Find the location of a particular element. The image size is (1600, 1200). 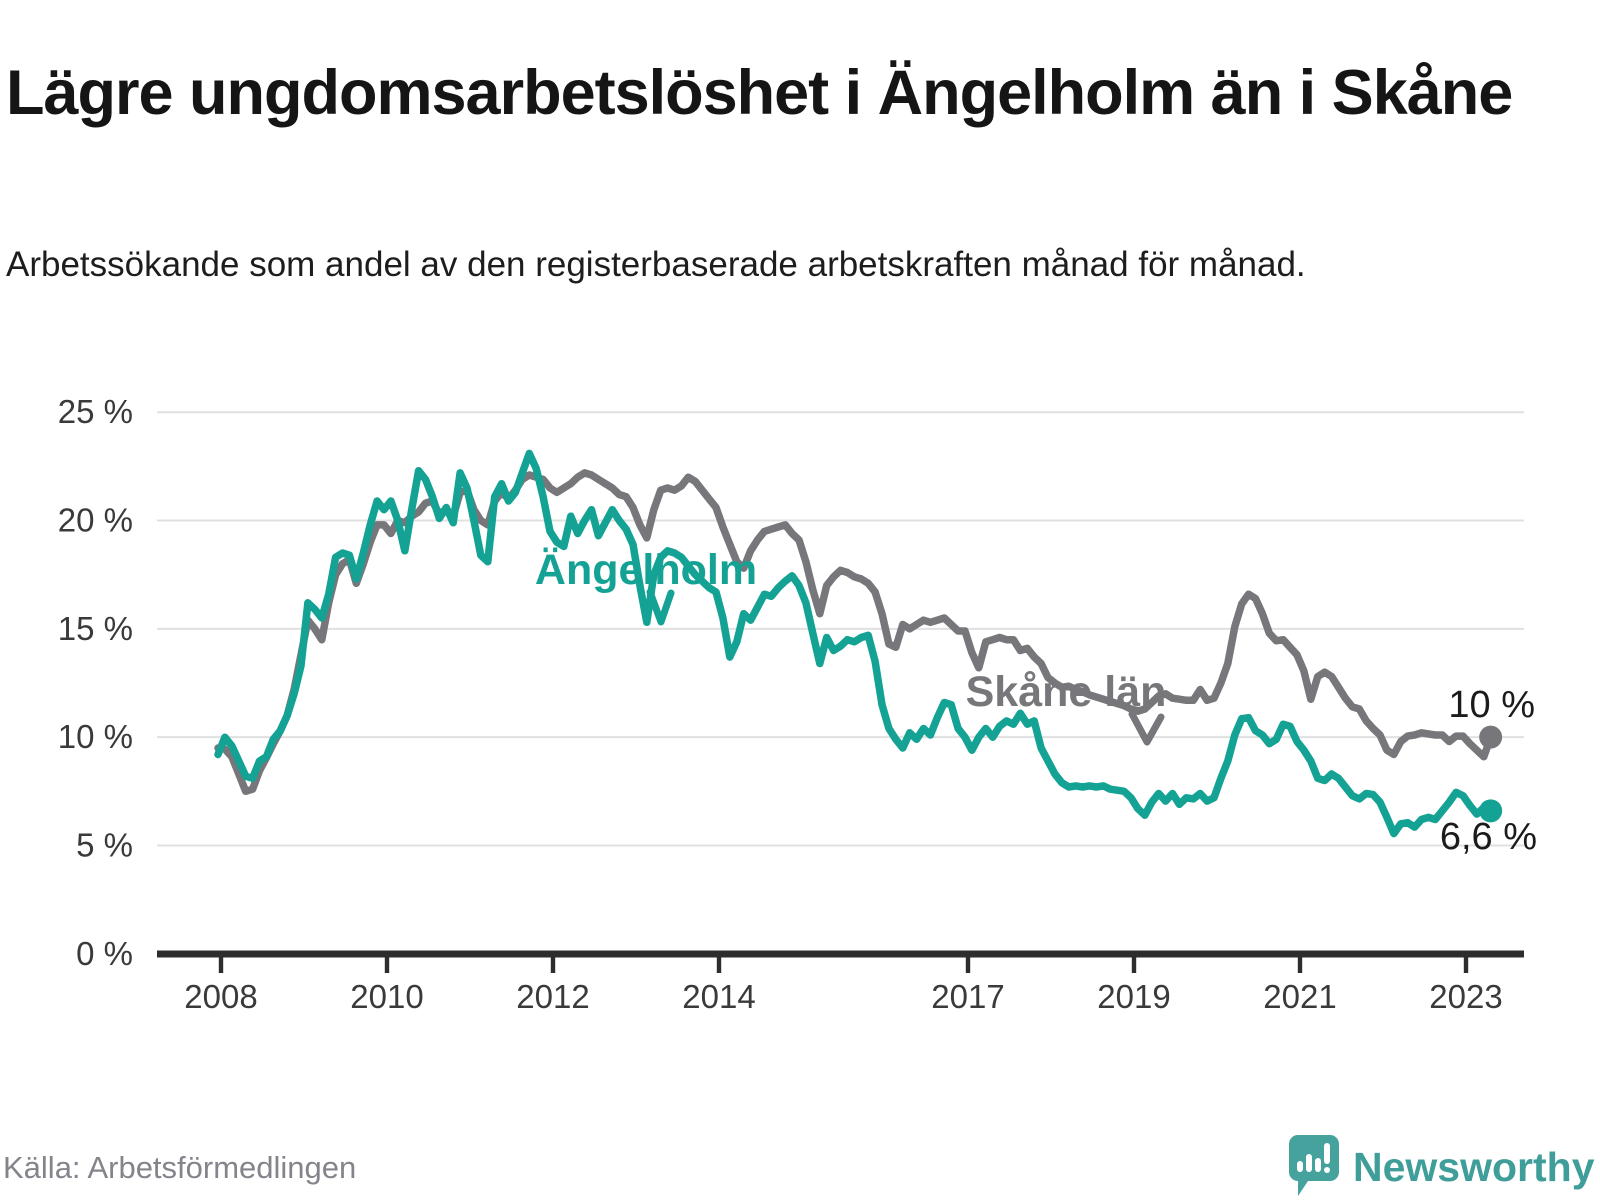

y-axis-label: 20 % is located at coordinates (95, 520).